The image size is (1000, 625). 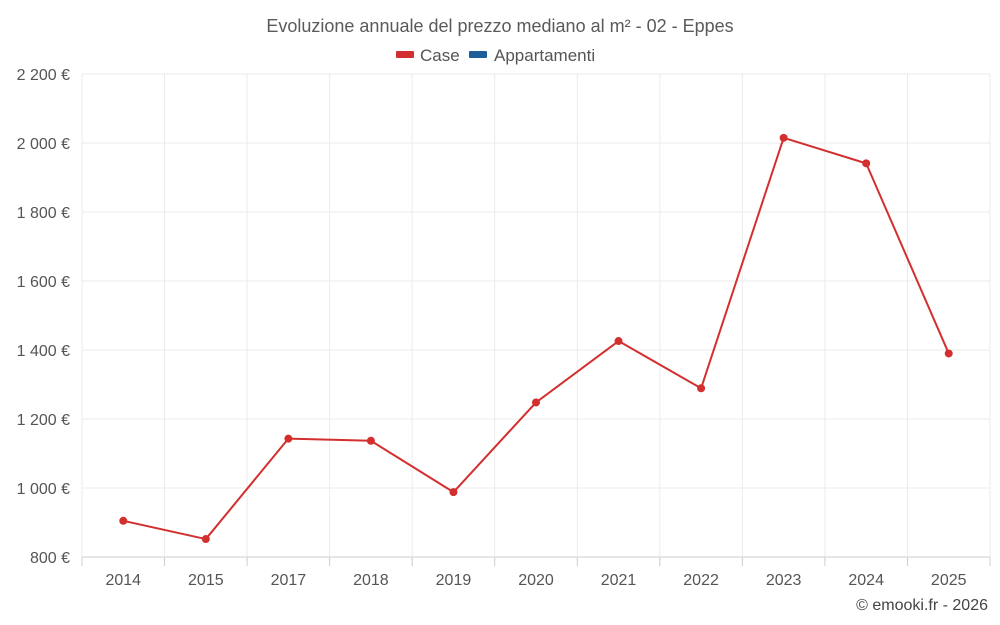 What do you see at coordinates (43, 351) in the screenshot?
I see `y-tick-label: 1 400 €` at bounding box center [43, 351].